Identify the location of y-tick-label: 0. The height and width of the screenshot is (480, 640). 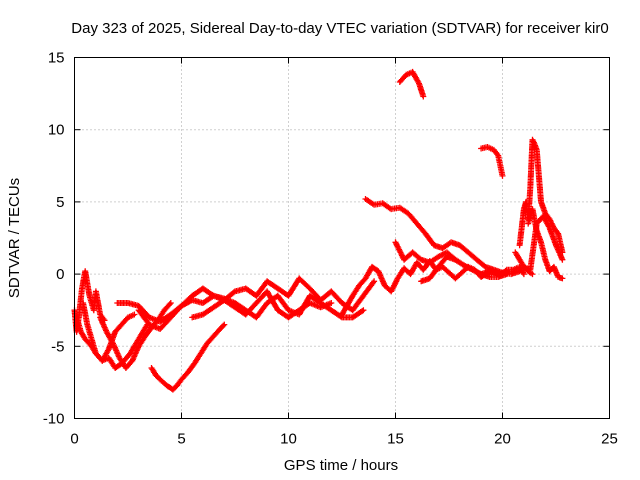
(60, 274).